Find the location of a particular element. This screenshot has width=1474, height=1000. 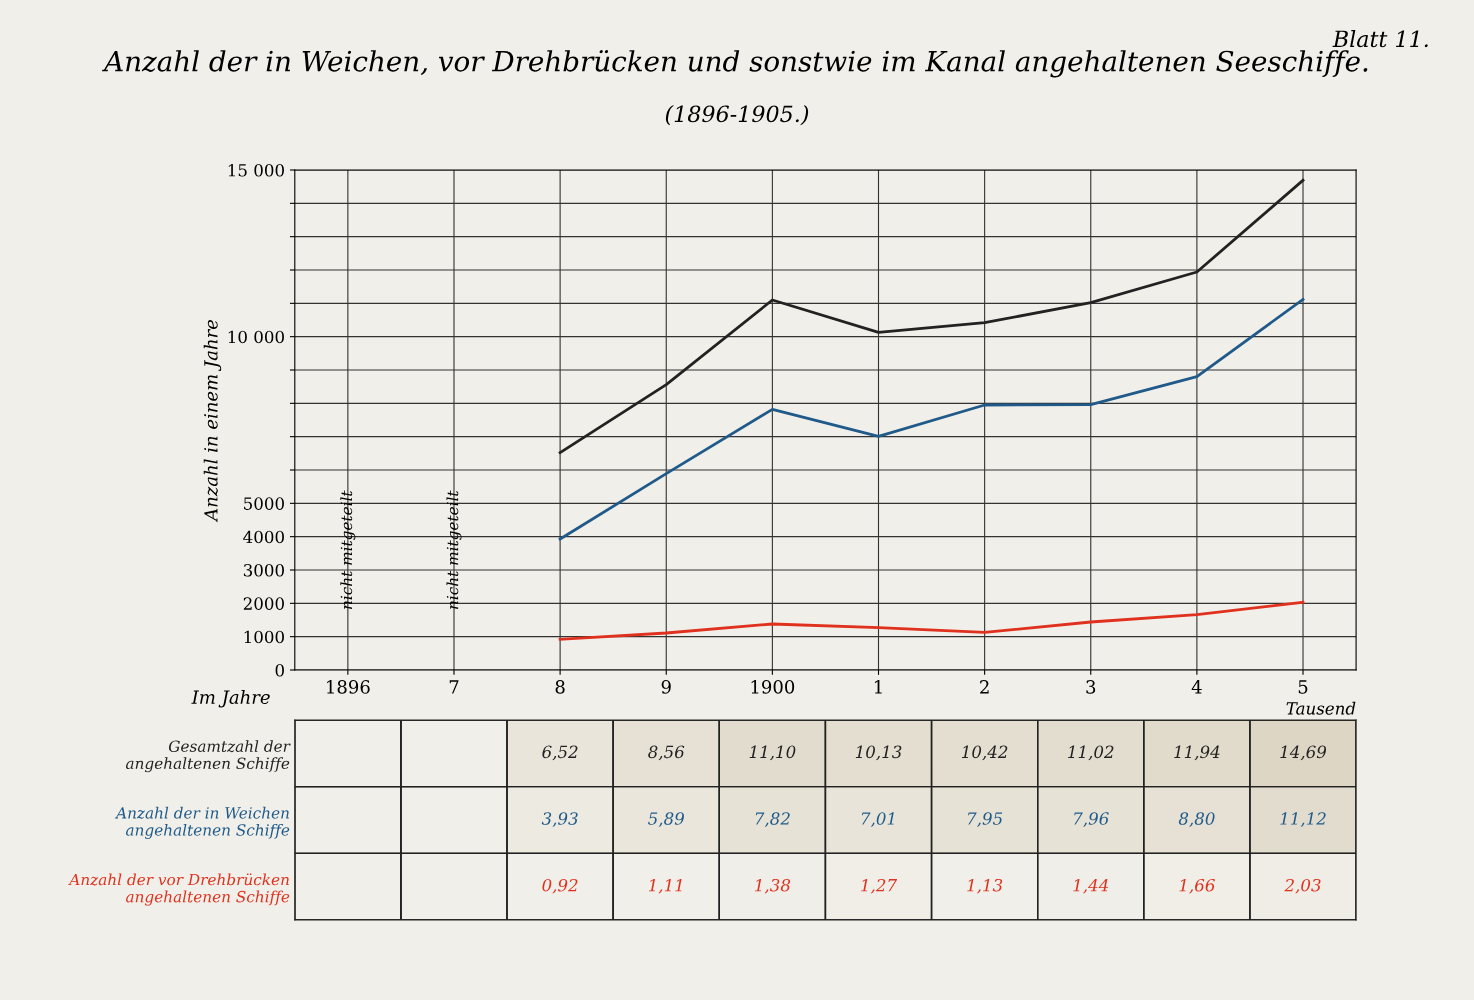

data-label: 7,95 is located at coordinates (985, 819).